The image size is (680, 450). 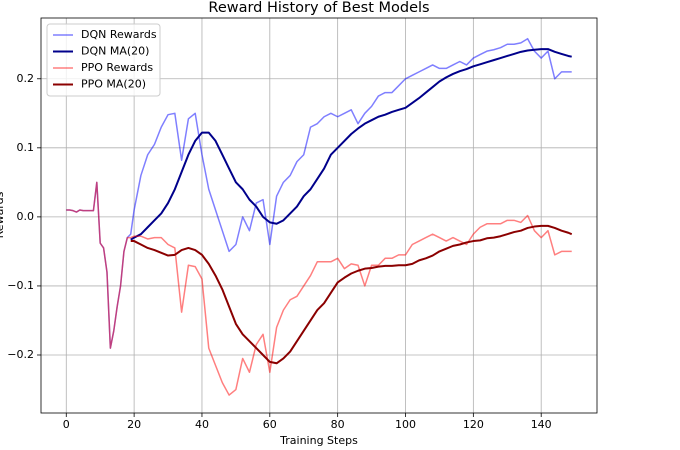 What do you see at coordinates (541, 424) in the screenshot?
I see `x-tick-label: 140` at bounding box center [541, 424].